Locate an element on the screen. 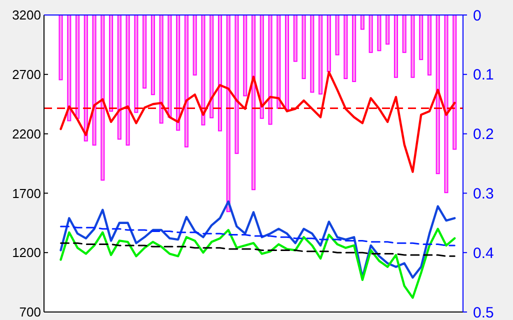  y-tick-label: 2700 is located at coordinates (26, 74).